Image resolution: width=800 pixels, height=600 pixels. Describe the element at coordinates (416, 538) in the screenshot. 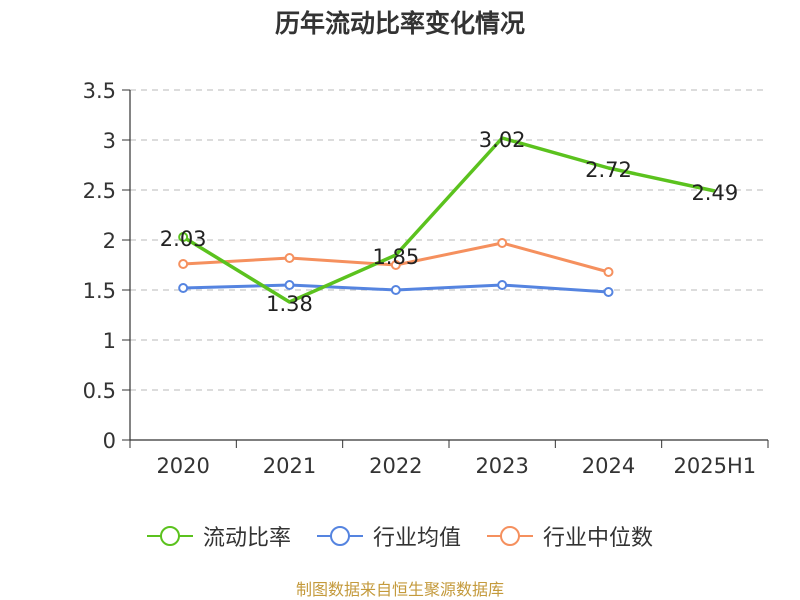

I see `legend-label: 行业均值` at that location.